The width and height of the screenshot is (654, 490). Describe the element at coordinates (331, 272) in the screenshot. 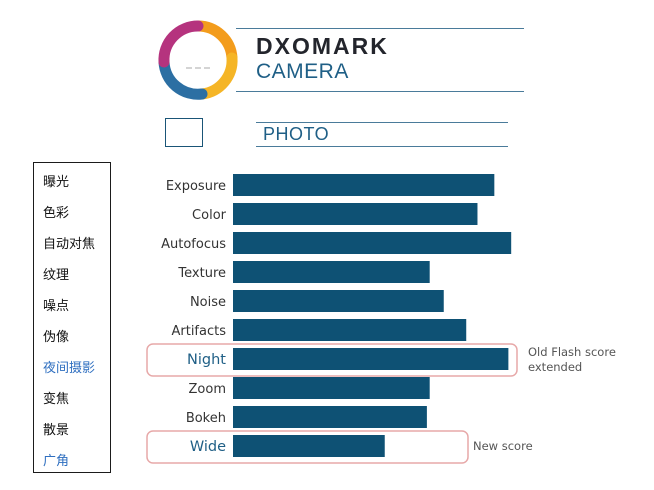

I see `bar-texture` at that location.